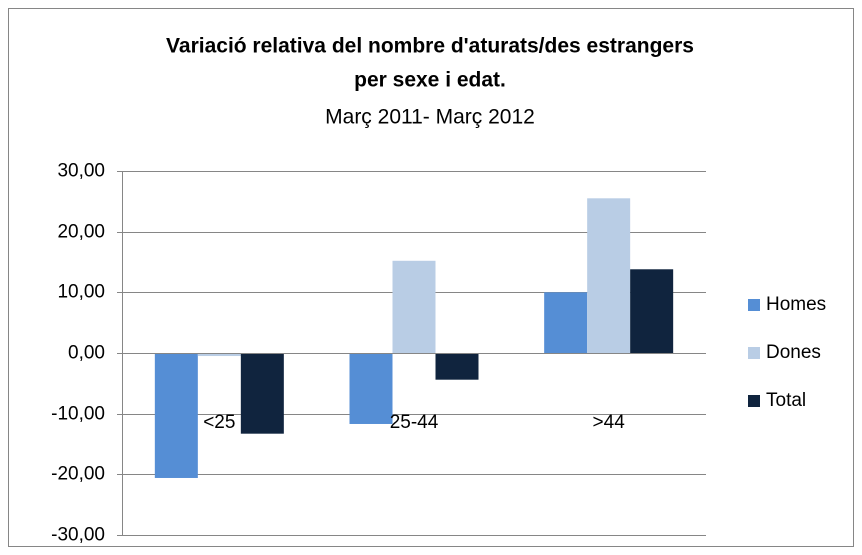 Image resolution: width=862 pixels, height=555 pixels. What do you see at coordinates (430, 80) in the screenshot?
I see `chart-title: per sexe i edat.` at bounding box center [430, 80].